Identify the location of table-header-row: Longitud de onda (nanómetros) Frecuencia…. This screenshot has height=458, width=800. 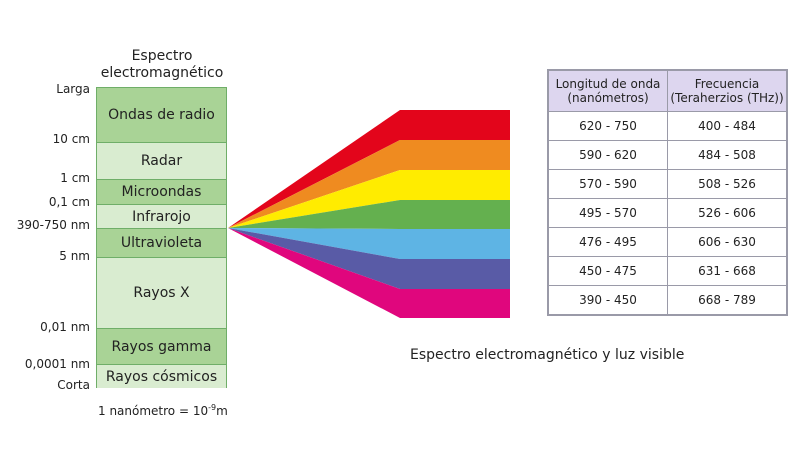
(667, 91).